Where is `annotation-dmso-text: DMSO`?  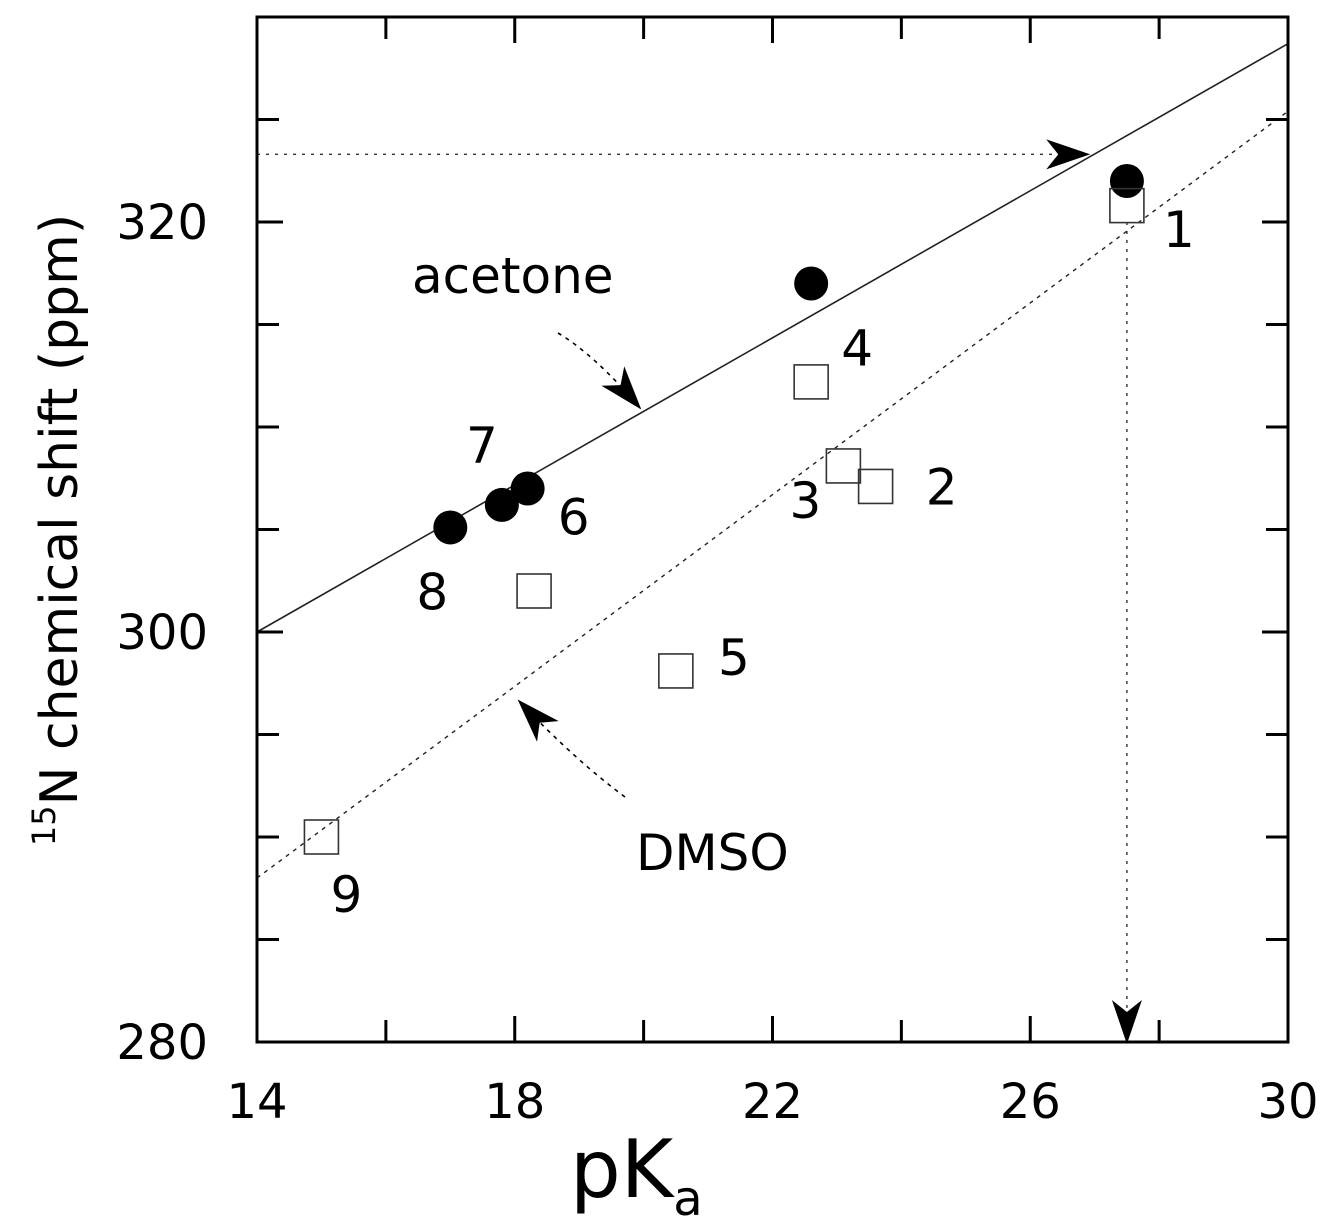 annotation-dmso-text: DMSO is located at coordinates (712, 853).